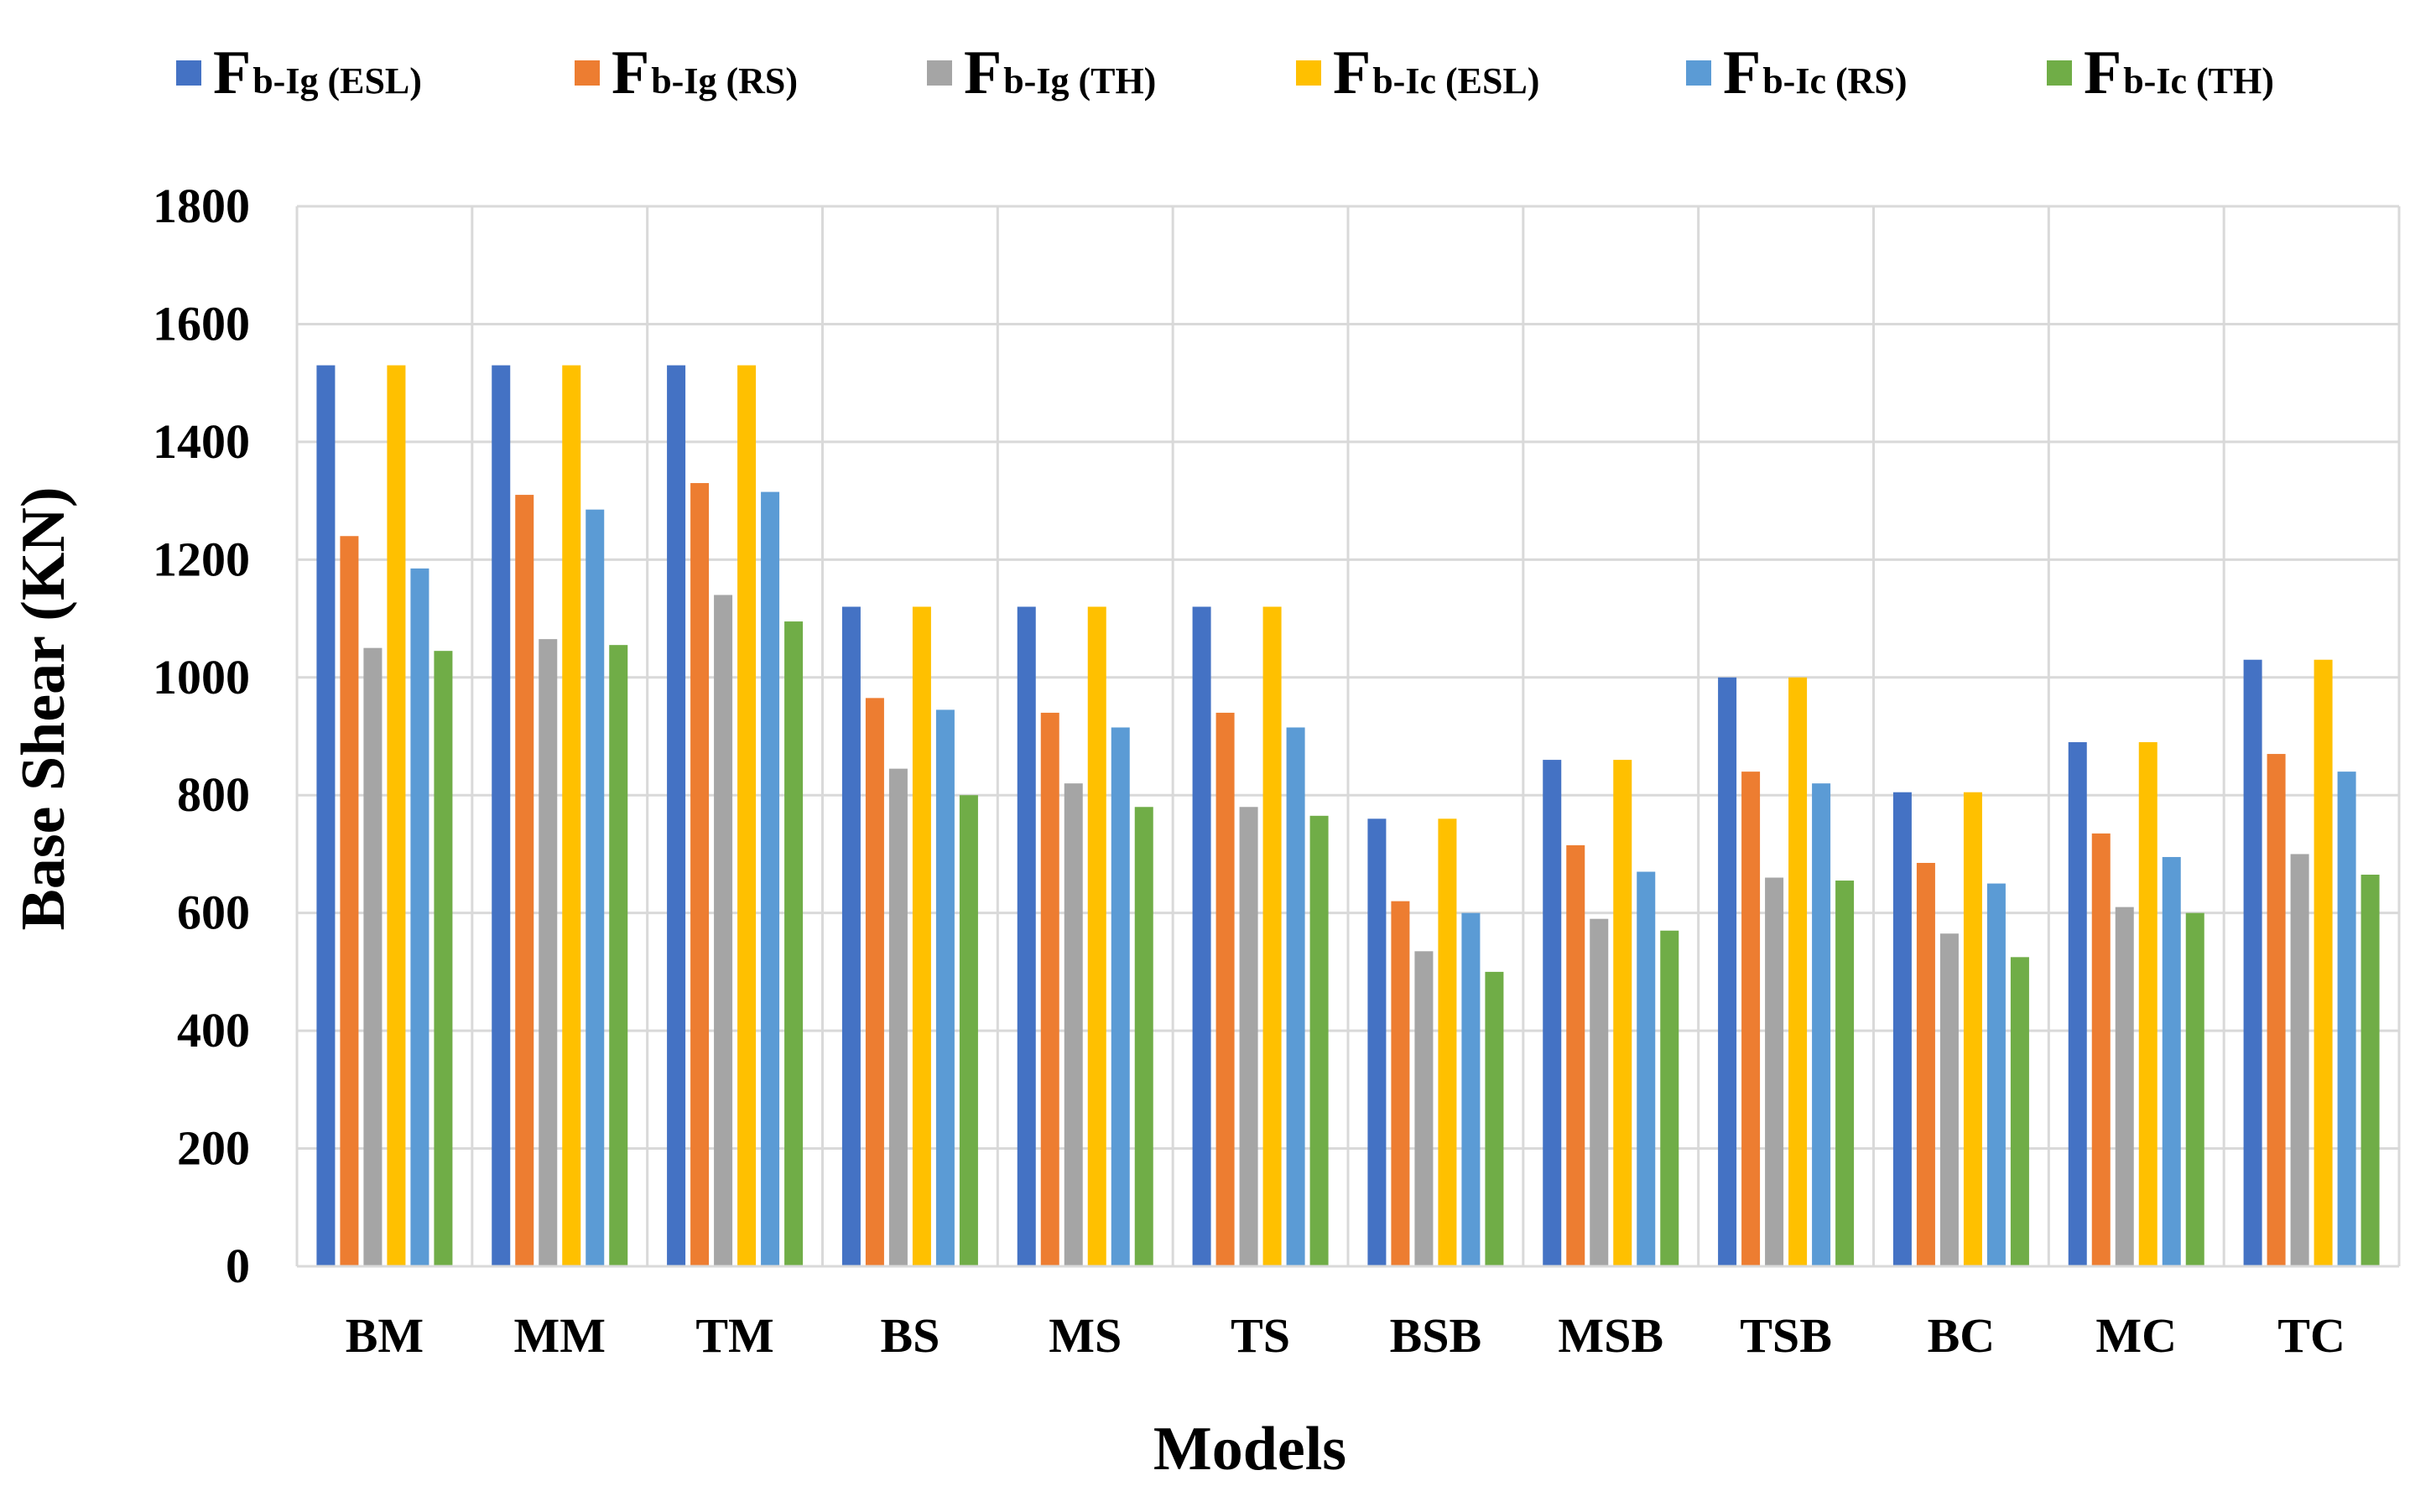  Describe the element at coordinates (794, 943) in the screenshot. I see `bar-TM-b-ic-th-` at that location.